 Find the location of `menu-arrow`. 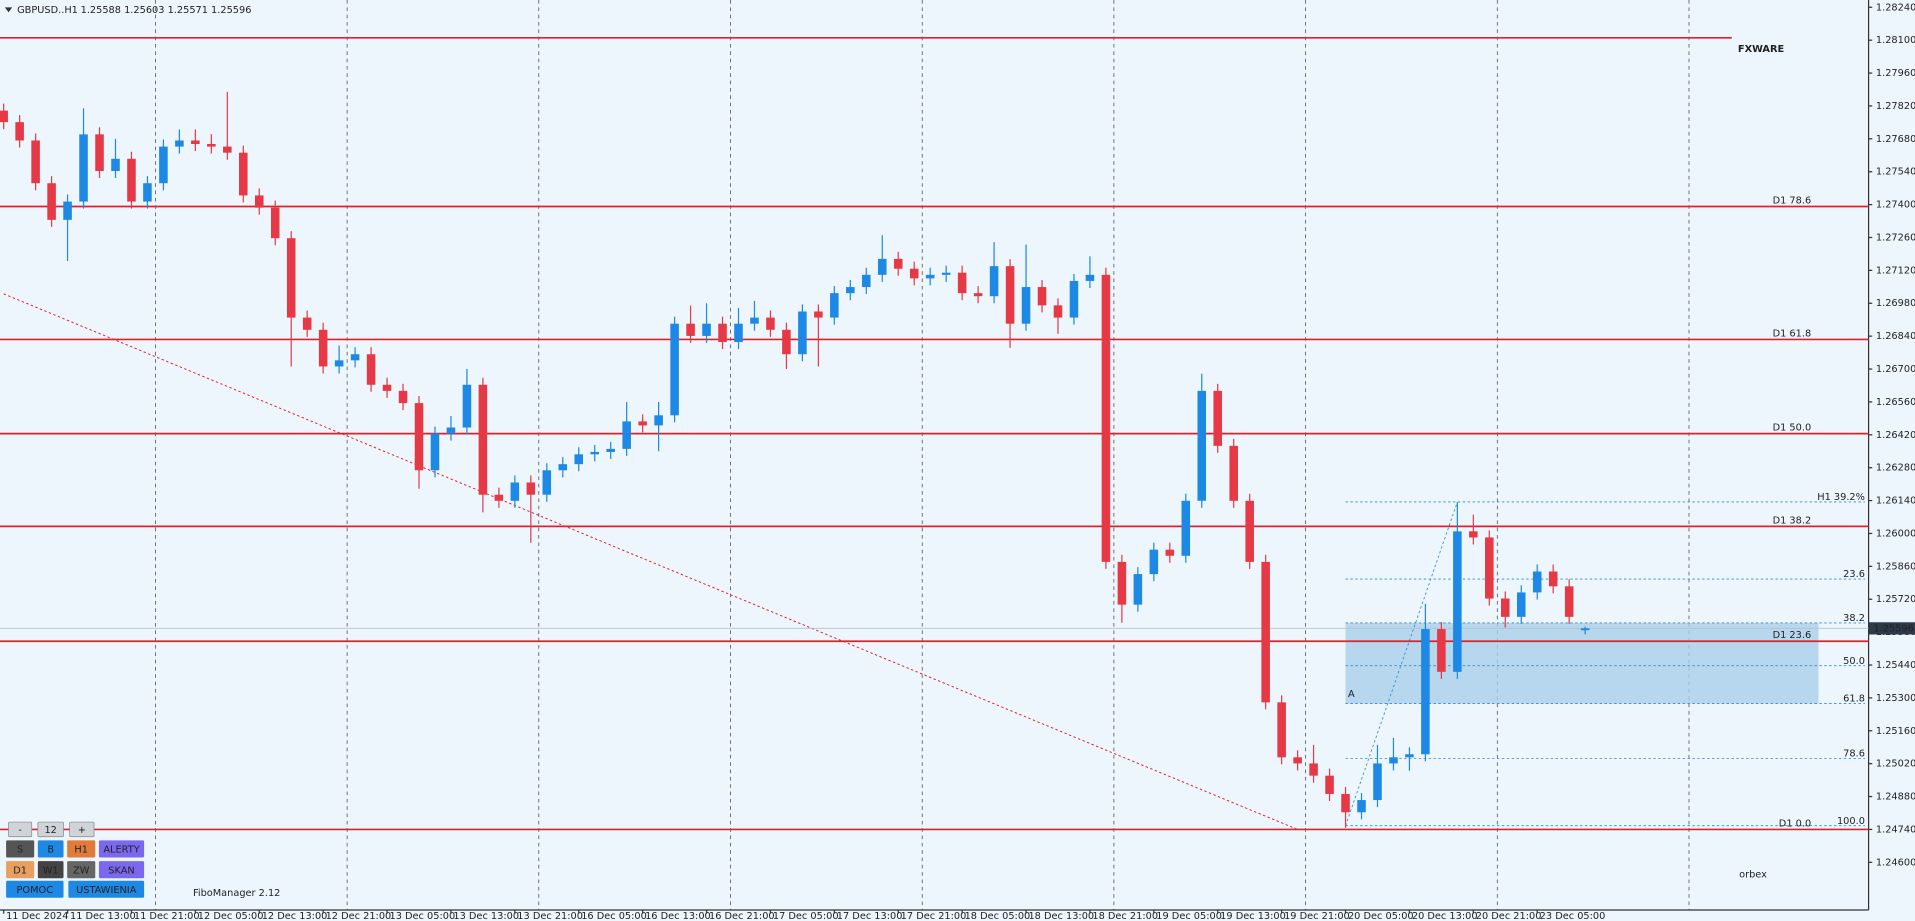

menu-arrow is located at coordinates (8, 10).